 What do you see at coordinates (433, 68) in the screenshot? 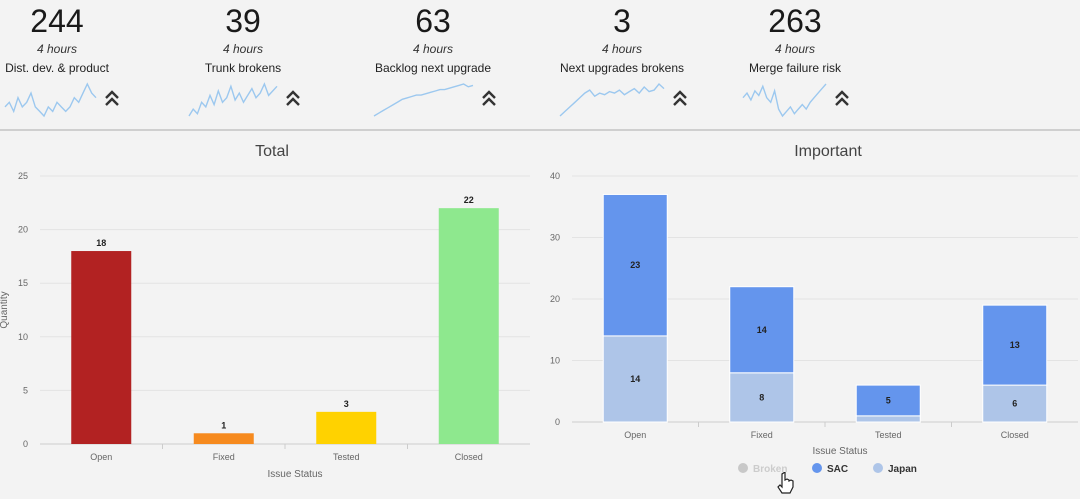
I see `kpi-label: Backlog next upgrade` at bounding box center [433, 68].